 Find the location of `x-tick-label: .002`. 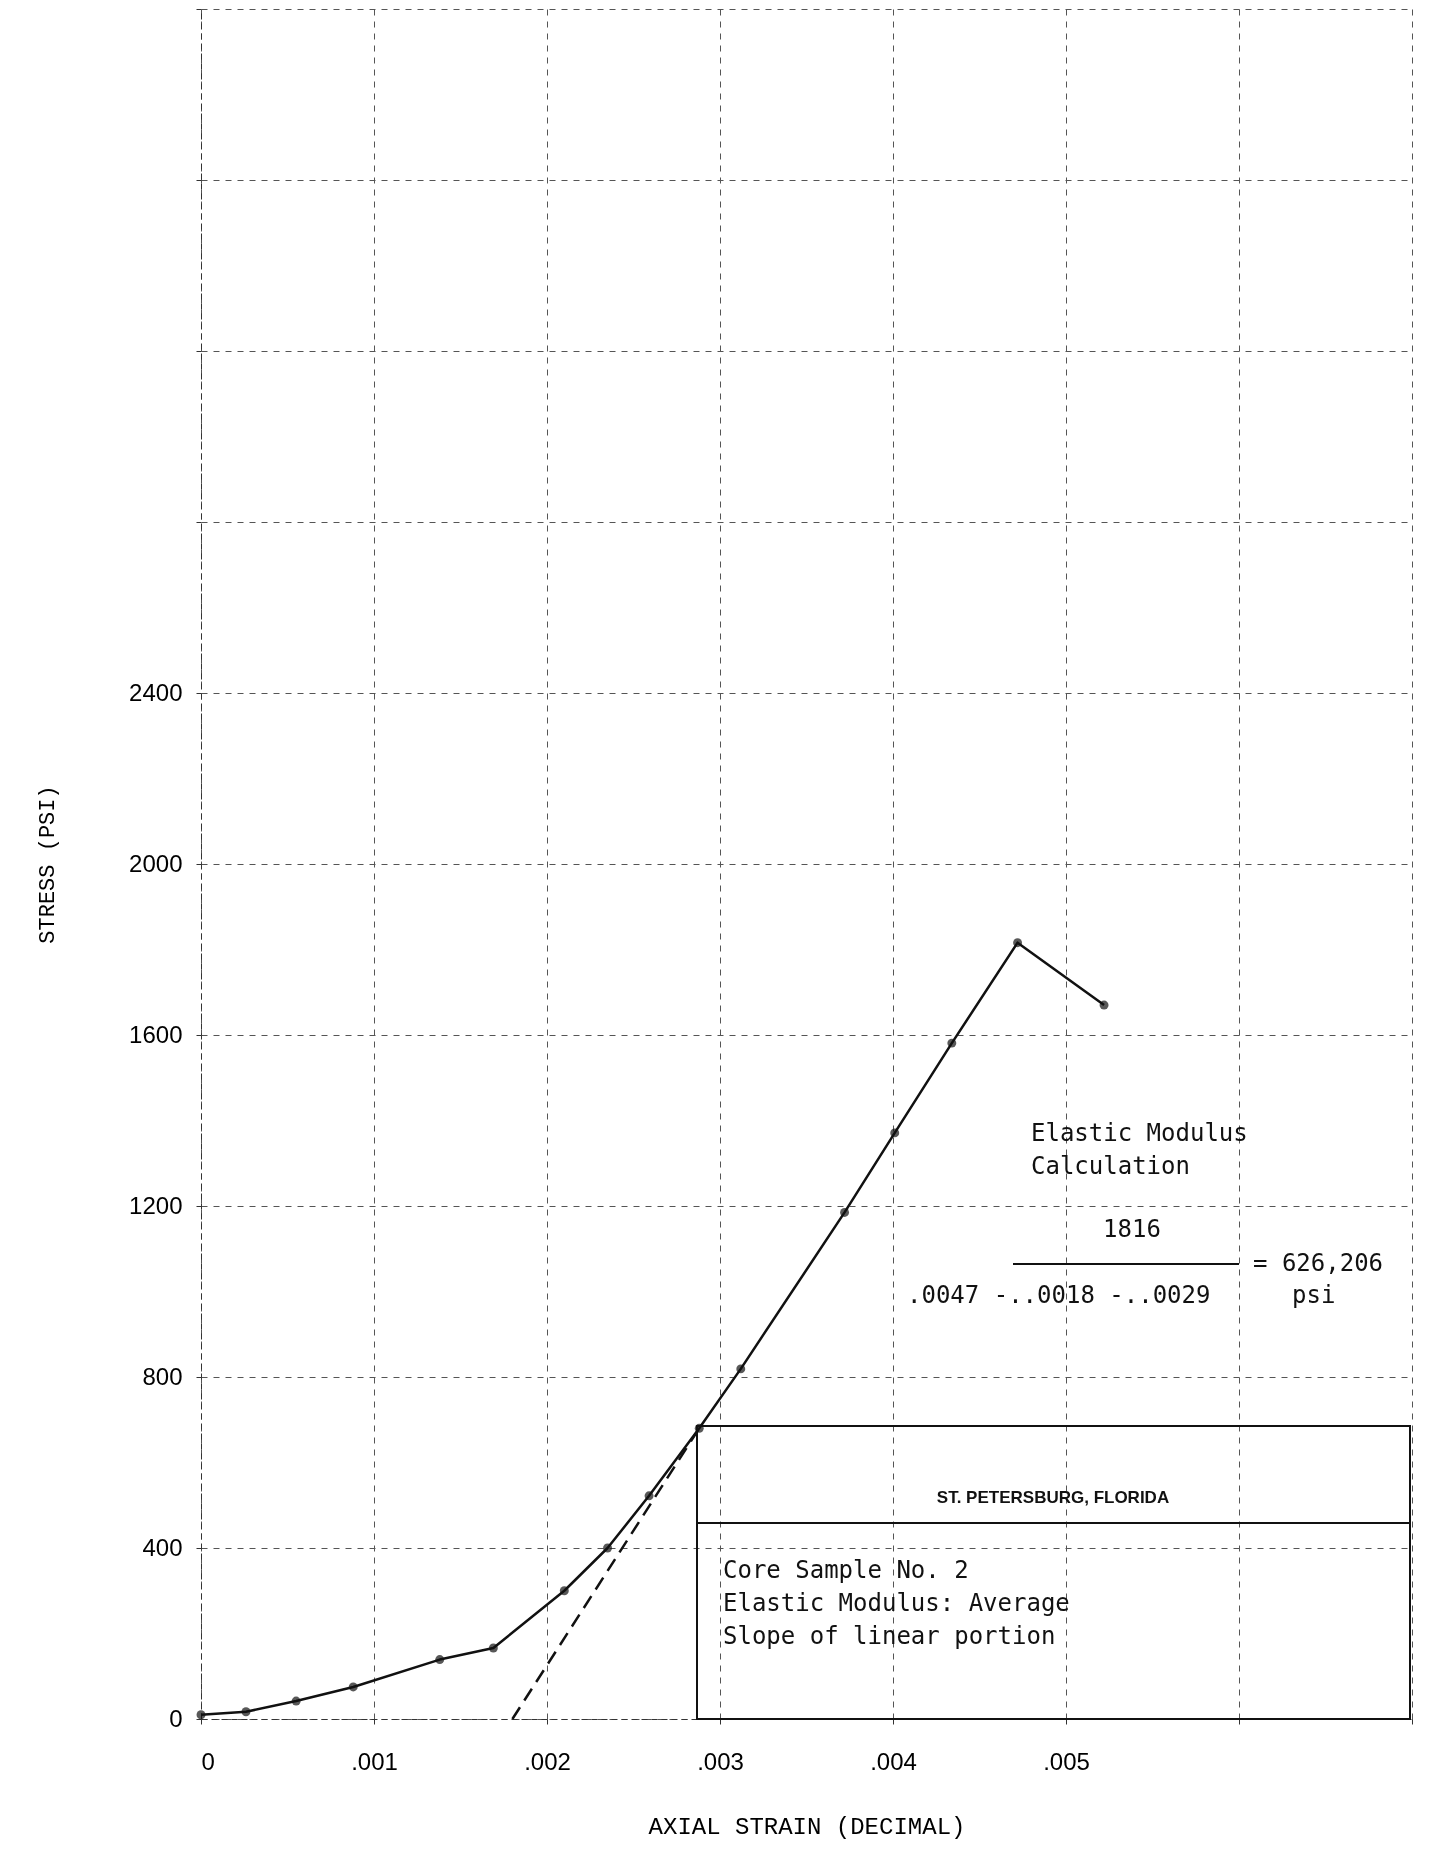

x-tick-label: .002 is located at coordinates (547, 1761).